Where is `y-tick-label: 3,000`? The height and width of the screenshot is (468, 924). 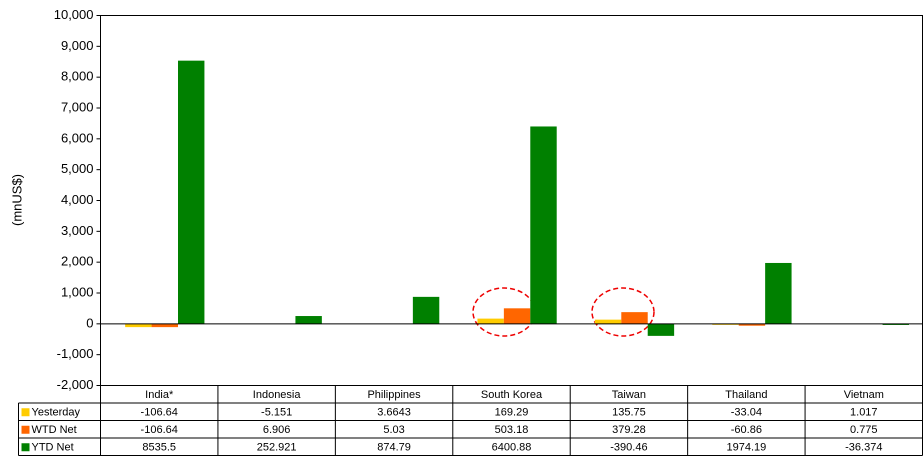 y-tick-label: 3,000 is located at coordinates (77, 230).